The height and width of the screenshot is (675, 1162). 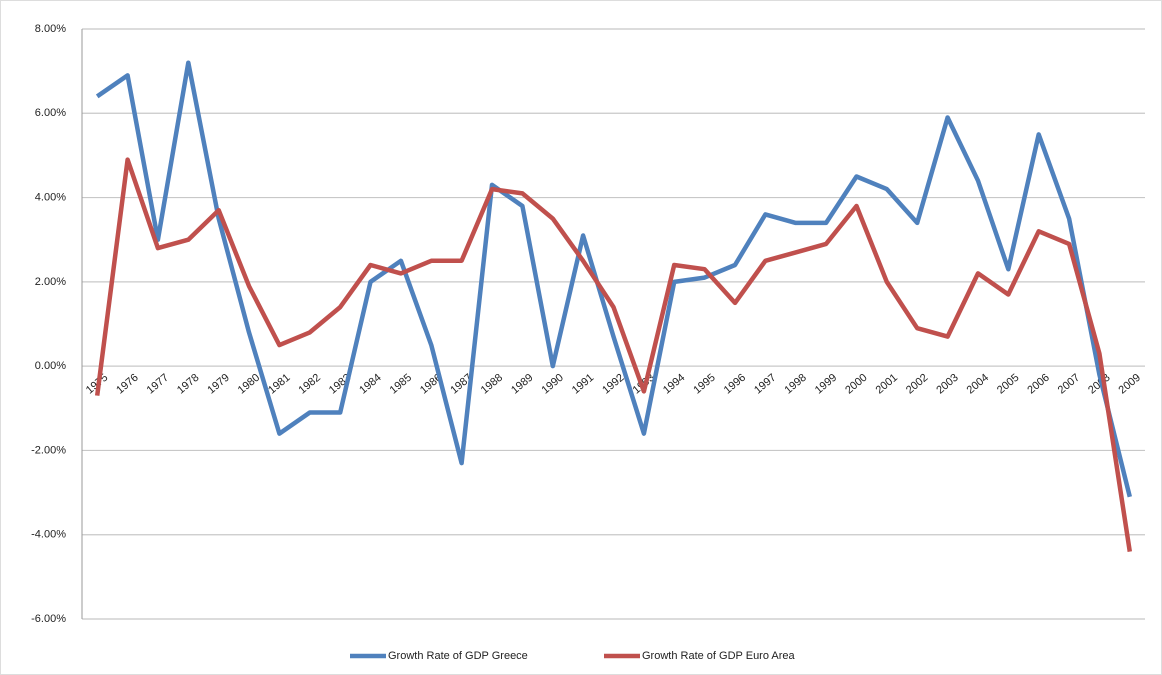 I want to click on x-tick-label: 2004, so click(x=978, y=384).